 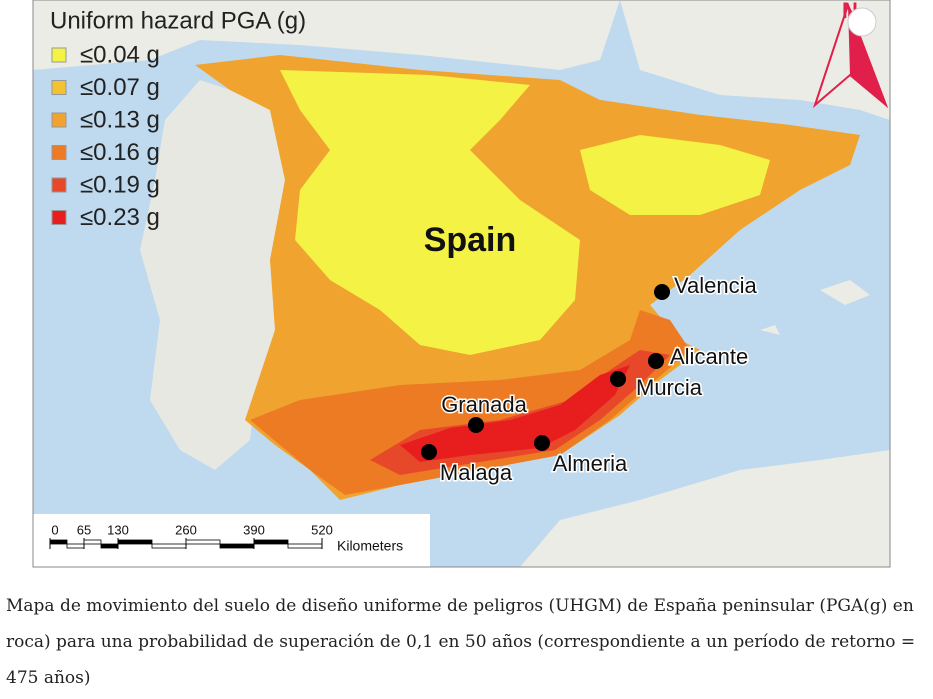 What do you see at coordinates (118, 529) in the screenshot?
I see `scale-tick-label: 130` at bounding box center [118, 529].